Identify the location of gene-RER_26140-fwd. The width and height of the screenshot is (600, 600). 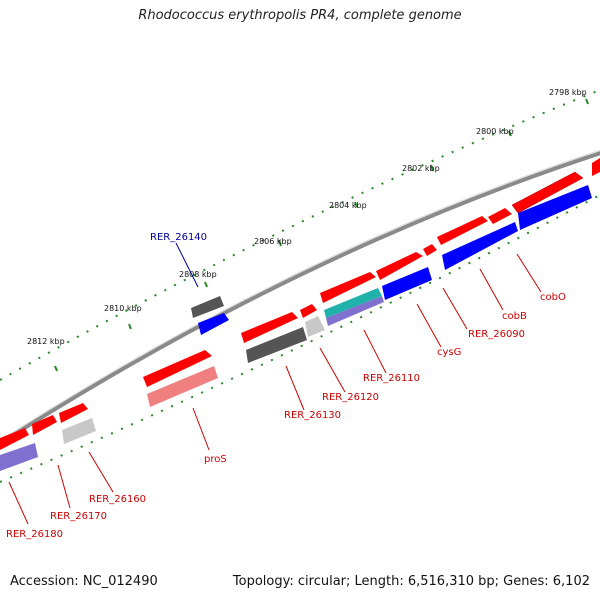
(269, 327).